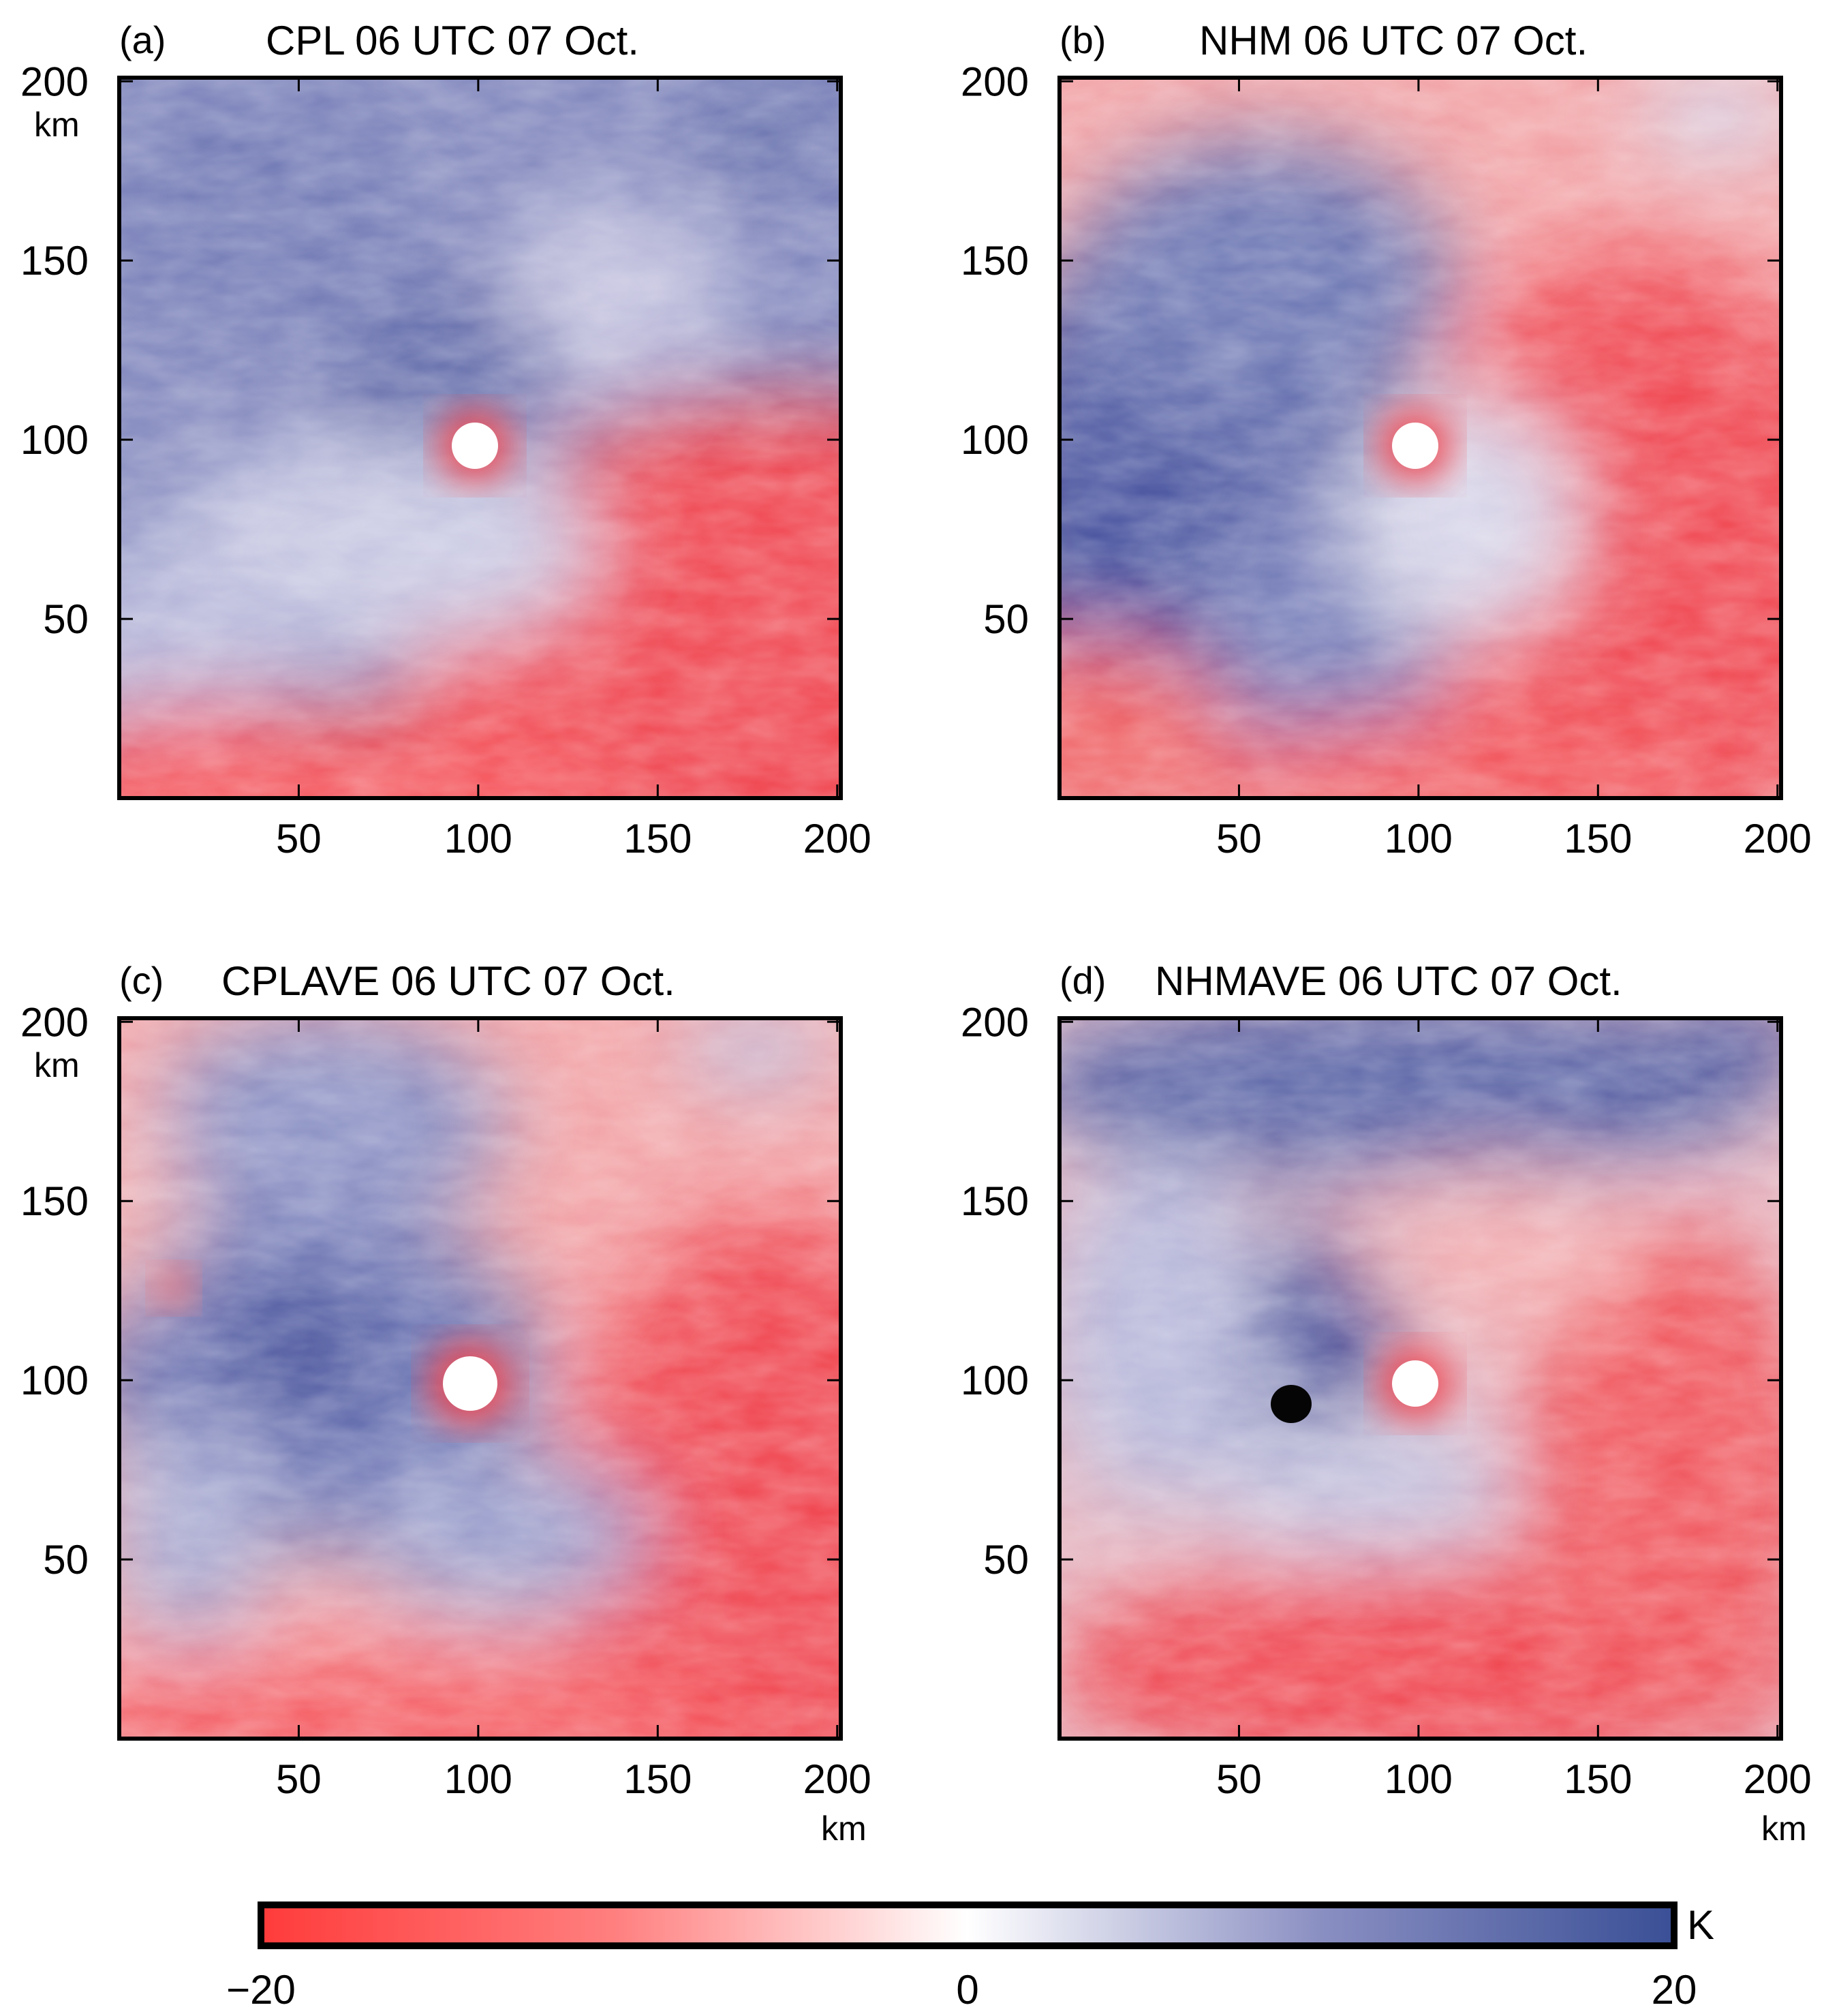 The height and width of the screenshot is (2016, 1824). Describe the element at coordinates (475, 446) in the screenshot. I see `panel-a-eye` at that location.